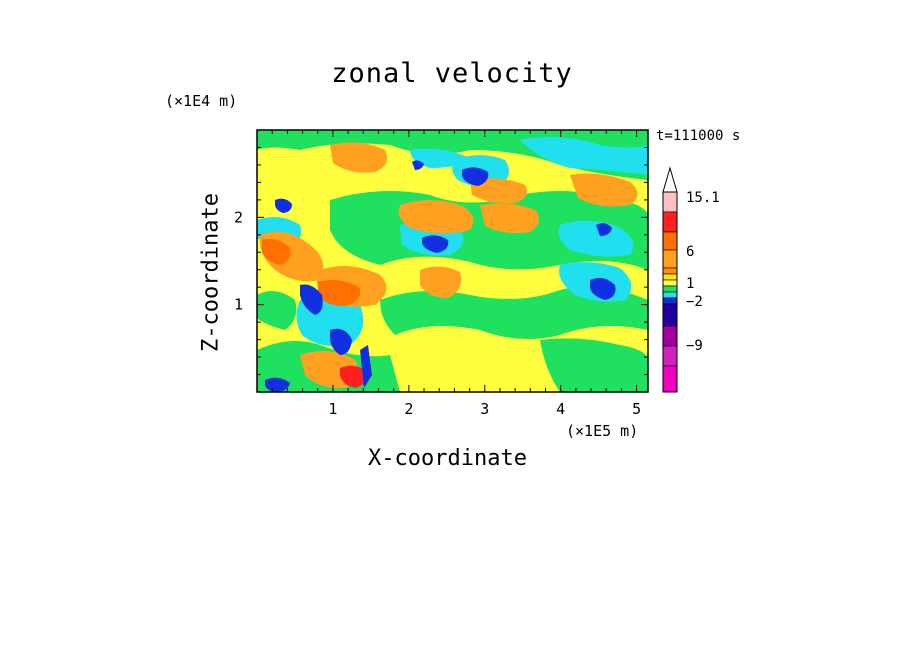 This screenshot has height=654, width=904. What do you see at coordinates (484, 409) in the screenshot?
I see `x-tick-label: 3` at bounding box center [484, 409].